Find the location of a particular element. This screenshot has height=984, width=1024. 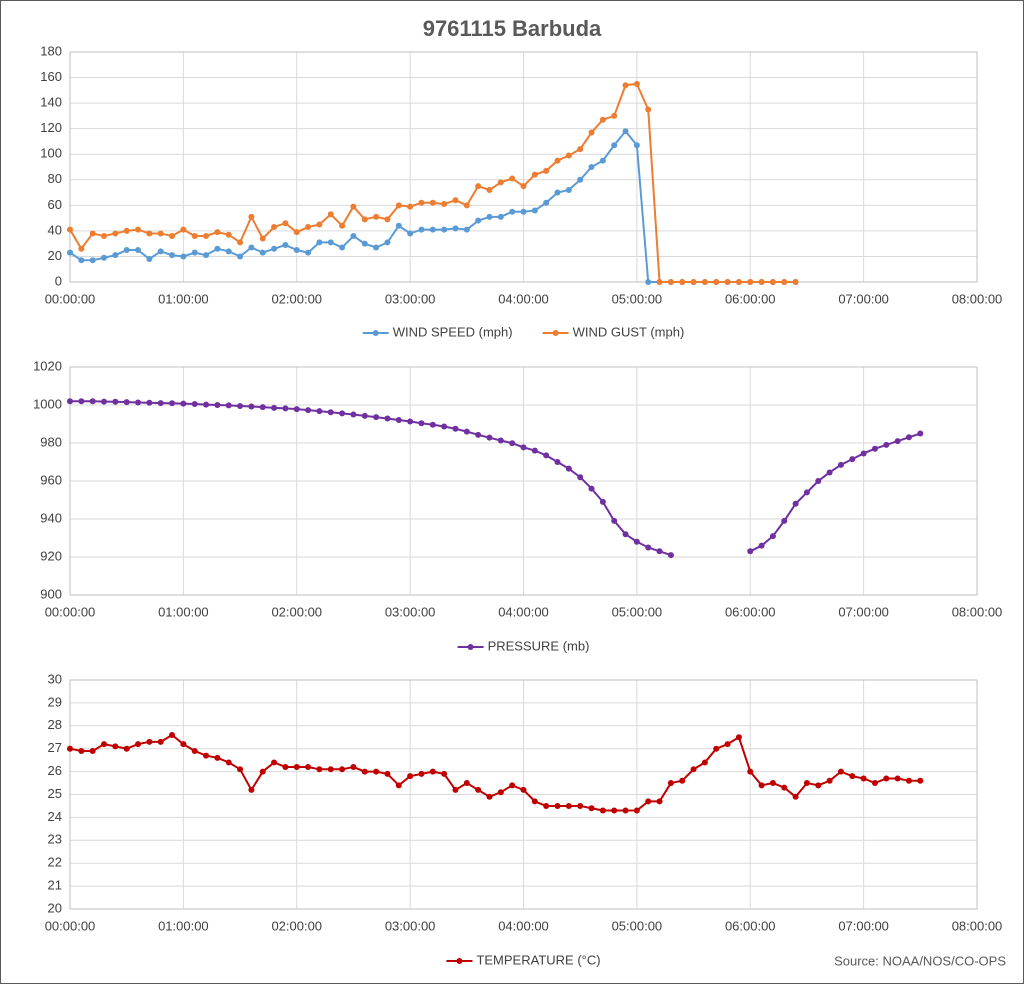

x-tick-label: 01:00:00 is located at coordinates (183, 925).